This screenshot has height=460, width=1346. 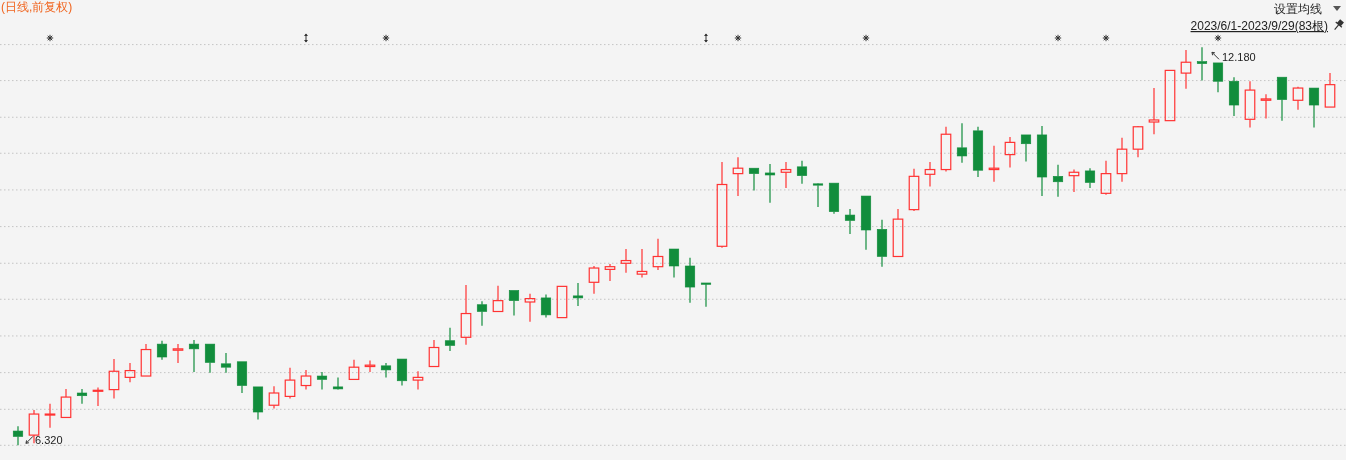 I want to click on text: 设置均线, so click(x=1298, y=9).